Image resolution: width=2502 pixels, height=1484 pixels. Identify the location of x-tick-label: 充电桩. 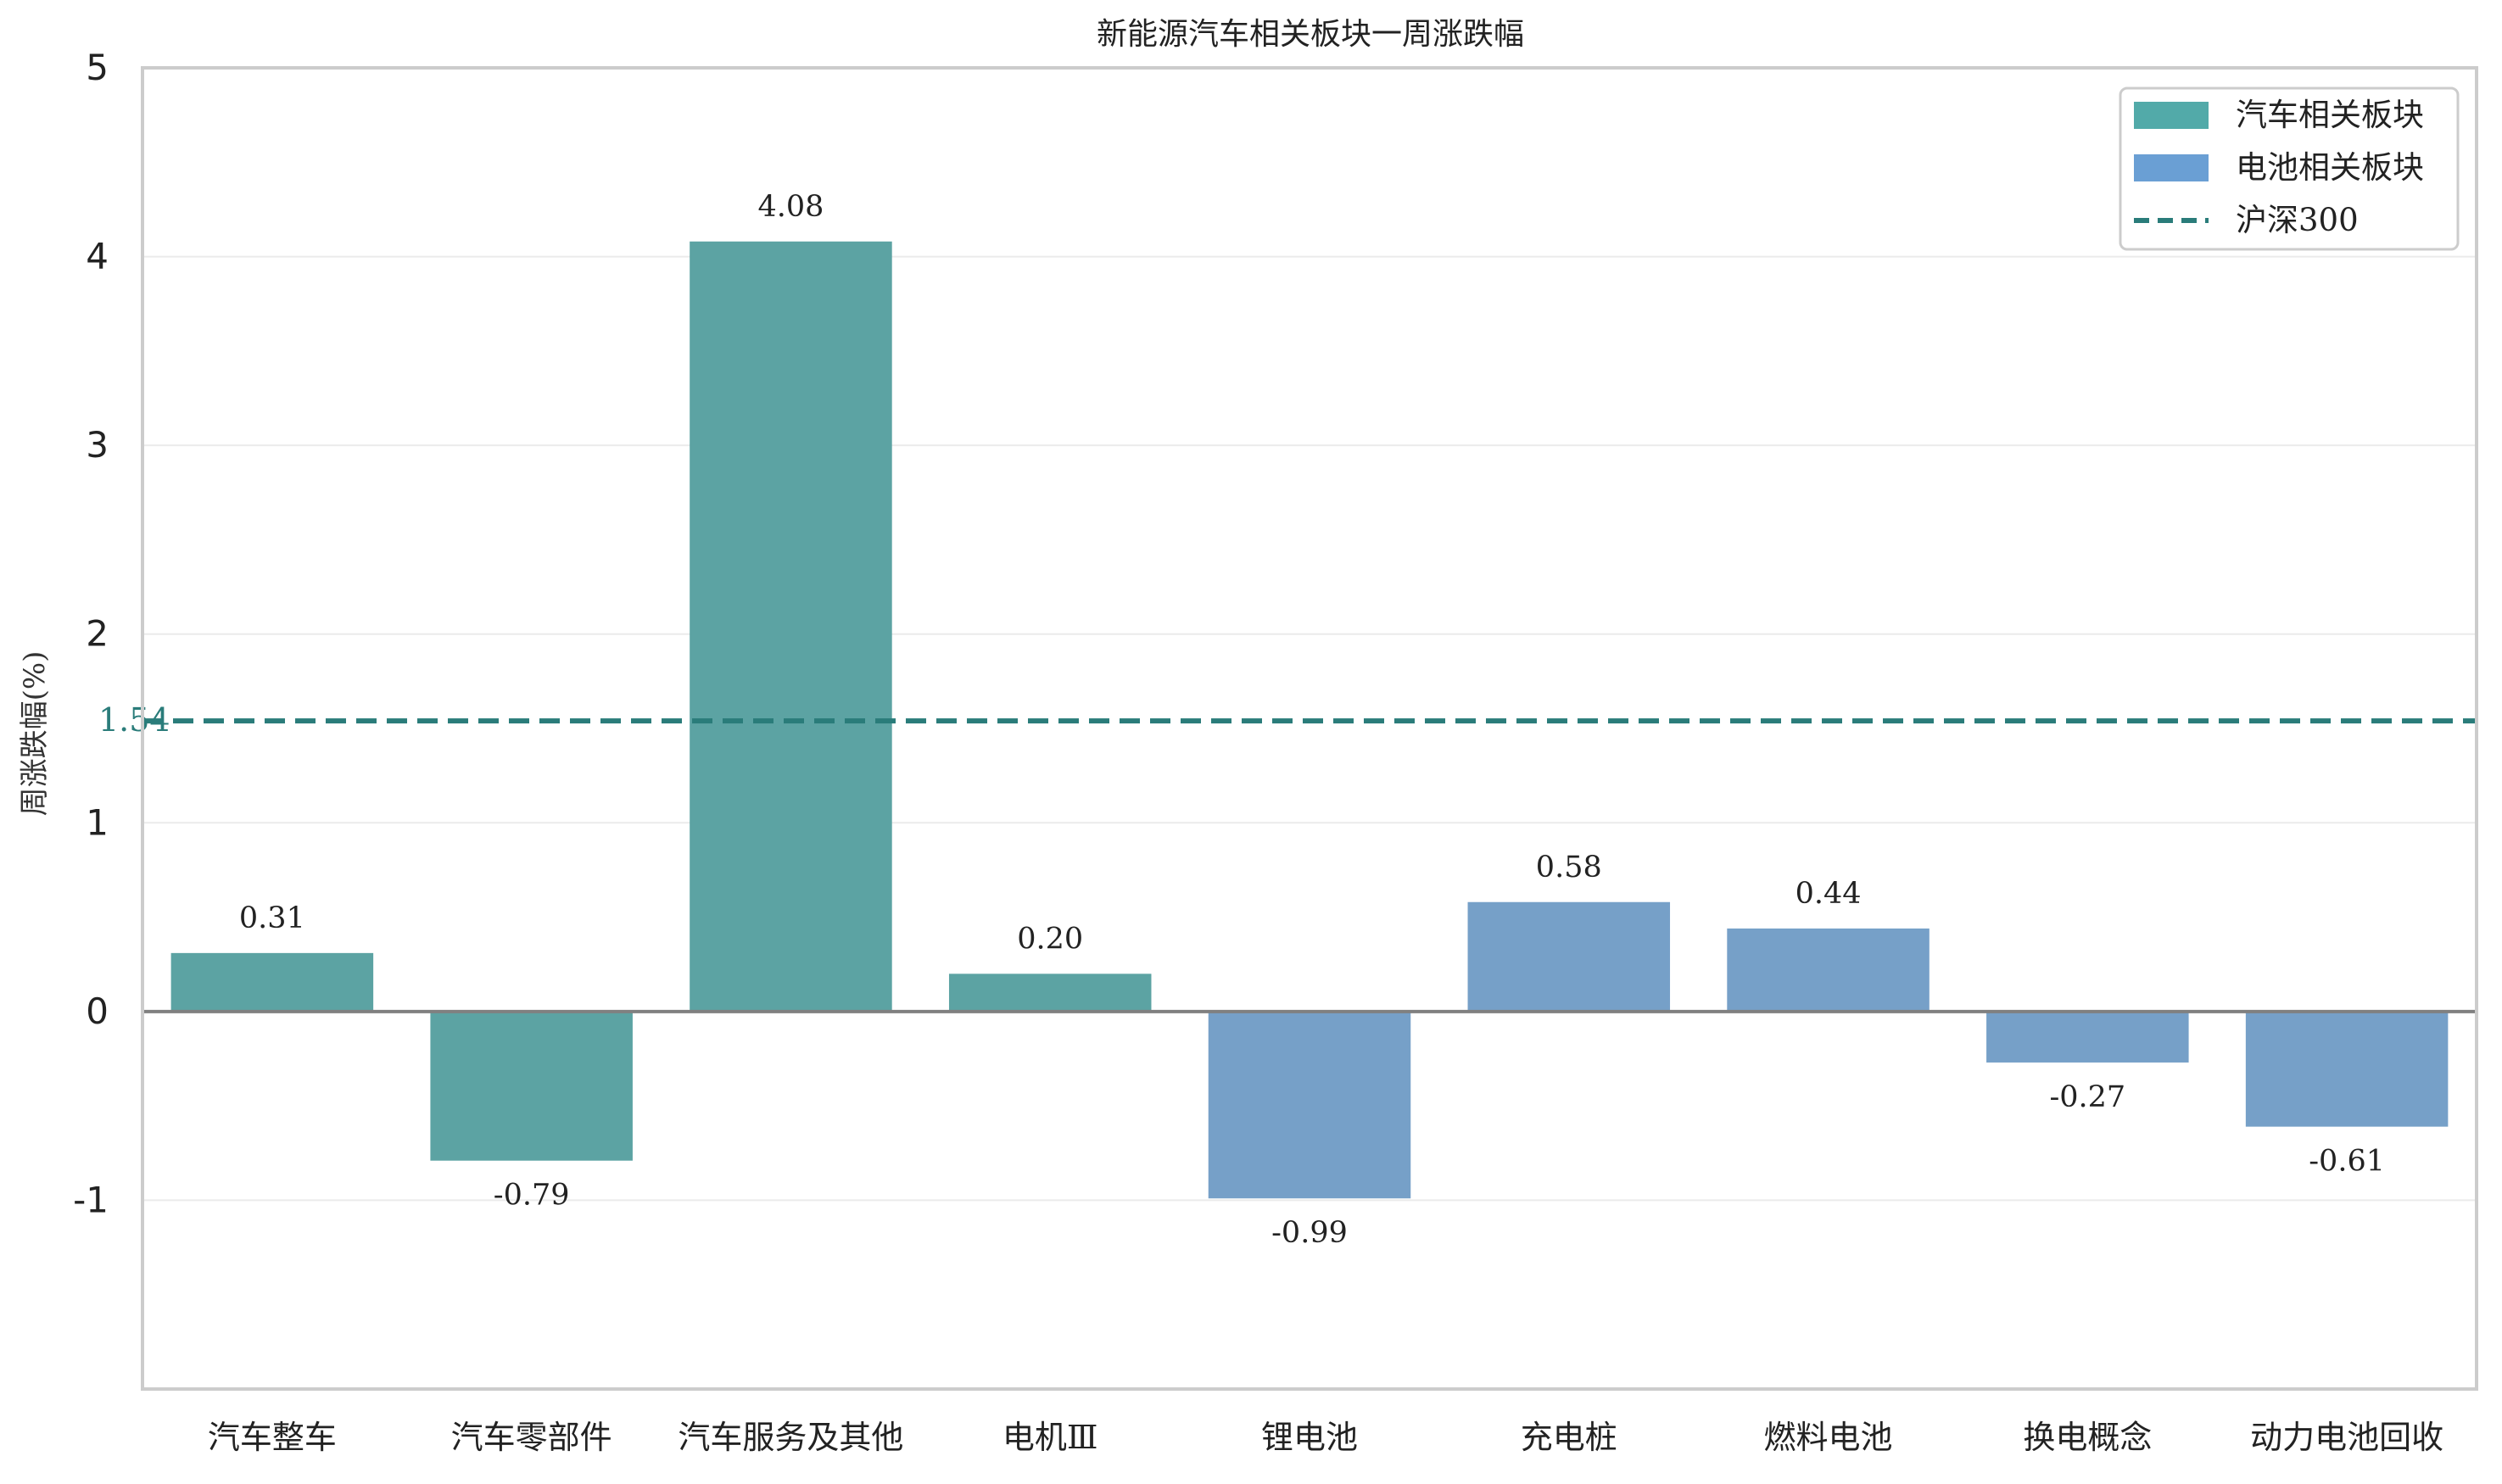
(1569, 1437).